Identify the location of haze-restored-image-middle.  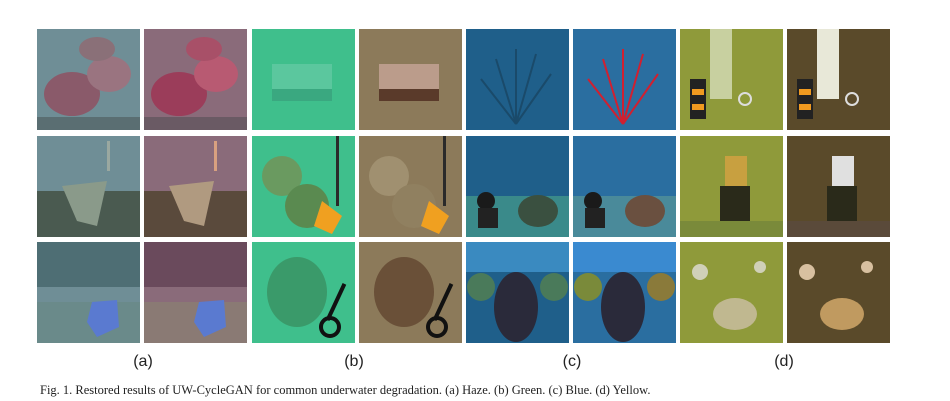
(195, 186).